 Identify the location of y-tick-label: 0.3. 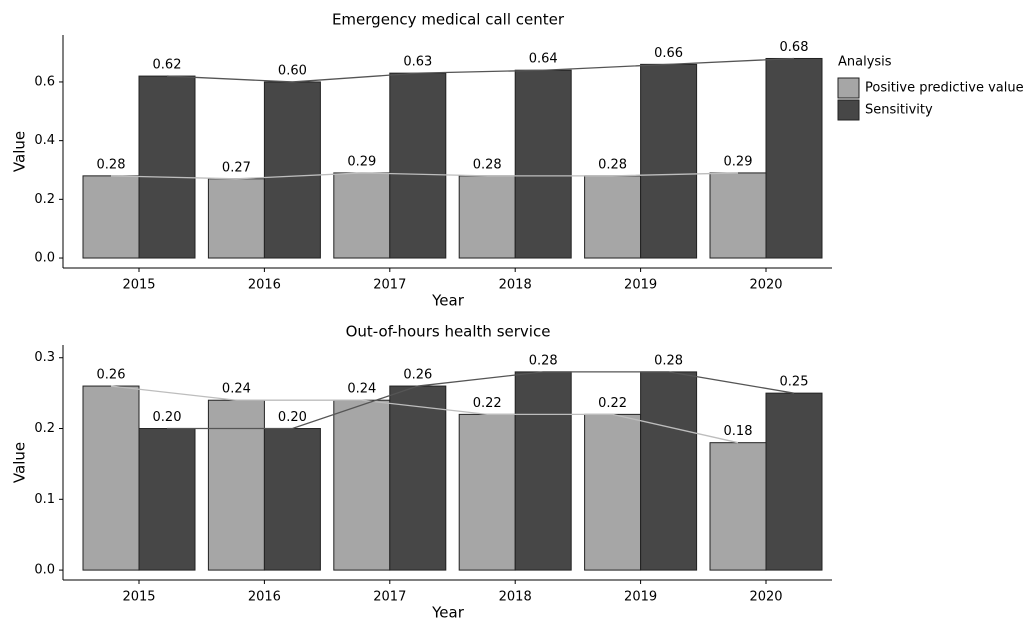
(44, 357).